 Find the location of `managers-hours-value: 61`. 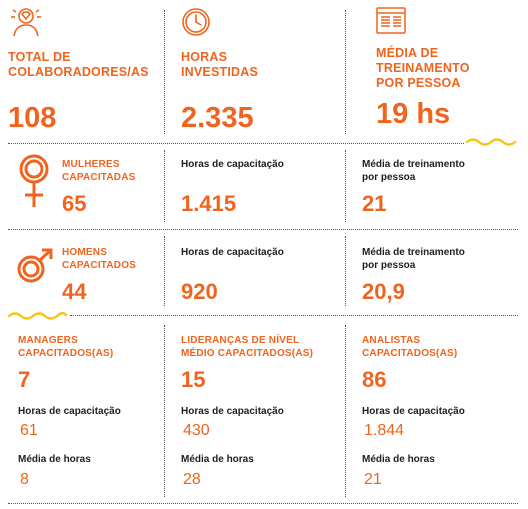

managers-hours-value: 61 is located at coordinates (29, 430).